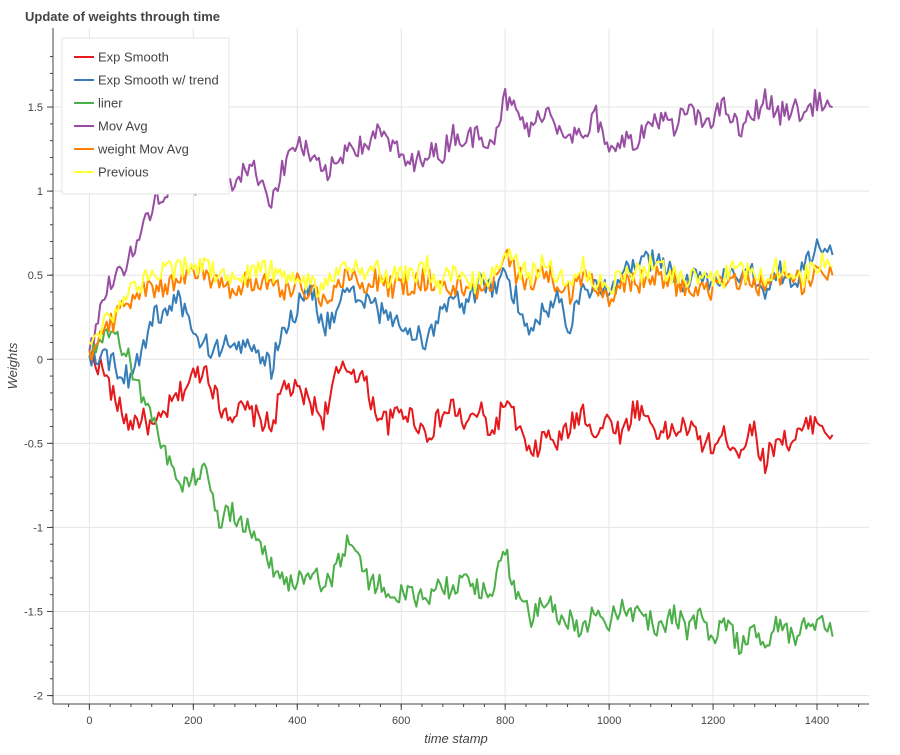 Image resolution: width=900 pixels, height=755 pixels. Describe the element at coordinates (713, 721) in the screenshot. I see `x-tick-label: 1200` at that location.